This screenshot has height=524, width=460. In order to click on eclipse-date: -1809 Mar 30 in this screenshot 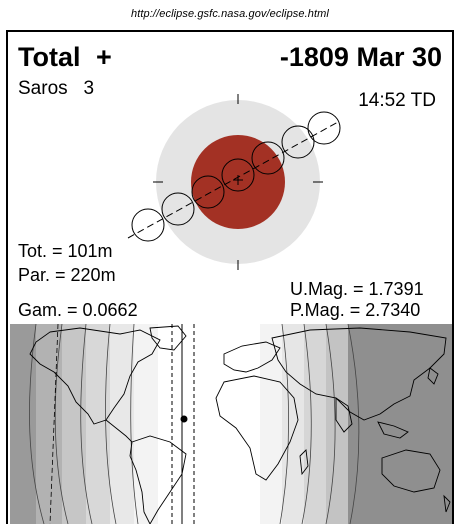, I will do `click(360, 57)`.